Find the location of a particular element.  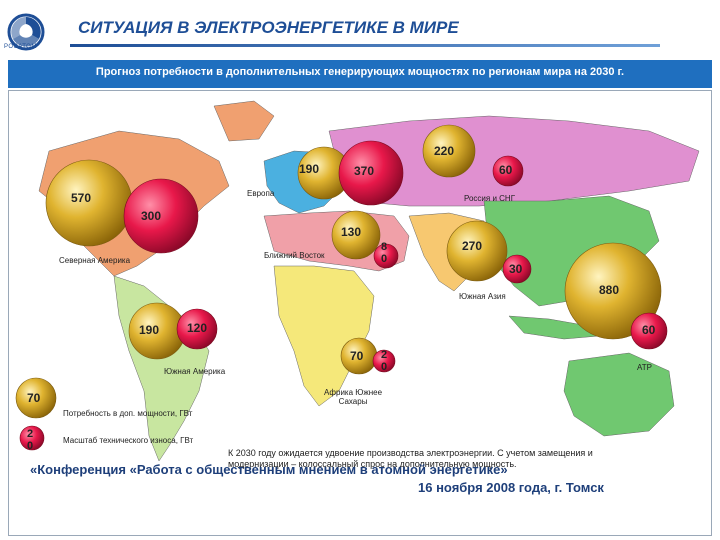

cis-replacement-value: 60 is located at coordinates (506, 170).